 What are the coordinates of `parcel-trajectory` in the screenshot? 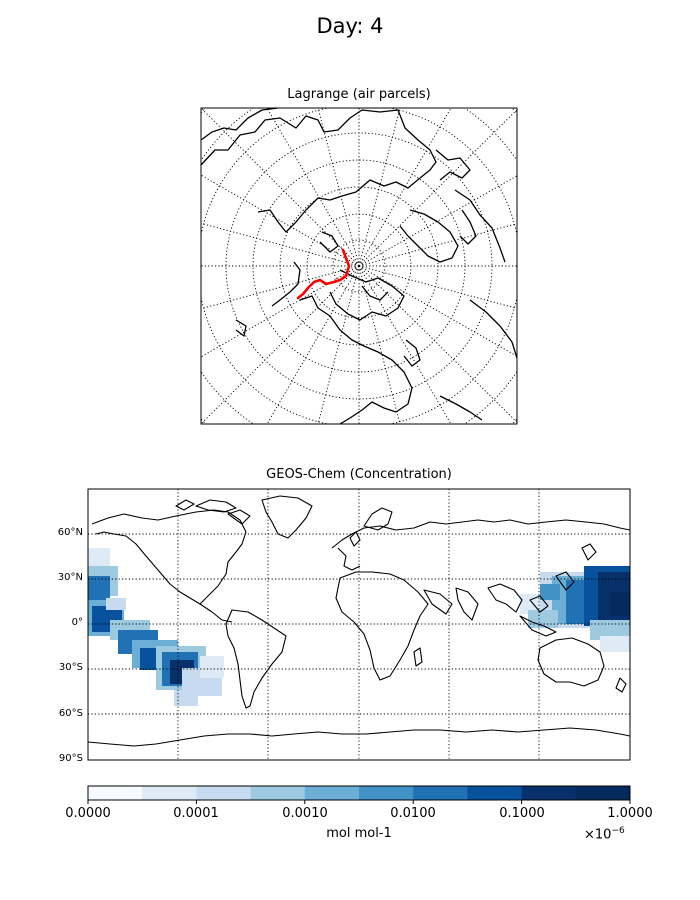 It's located at (323, 274).